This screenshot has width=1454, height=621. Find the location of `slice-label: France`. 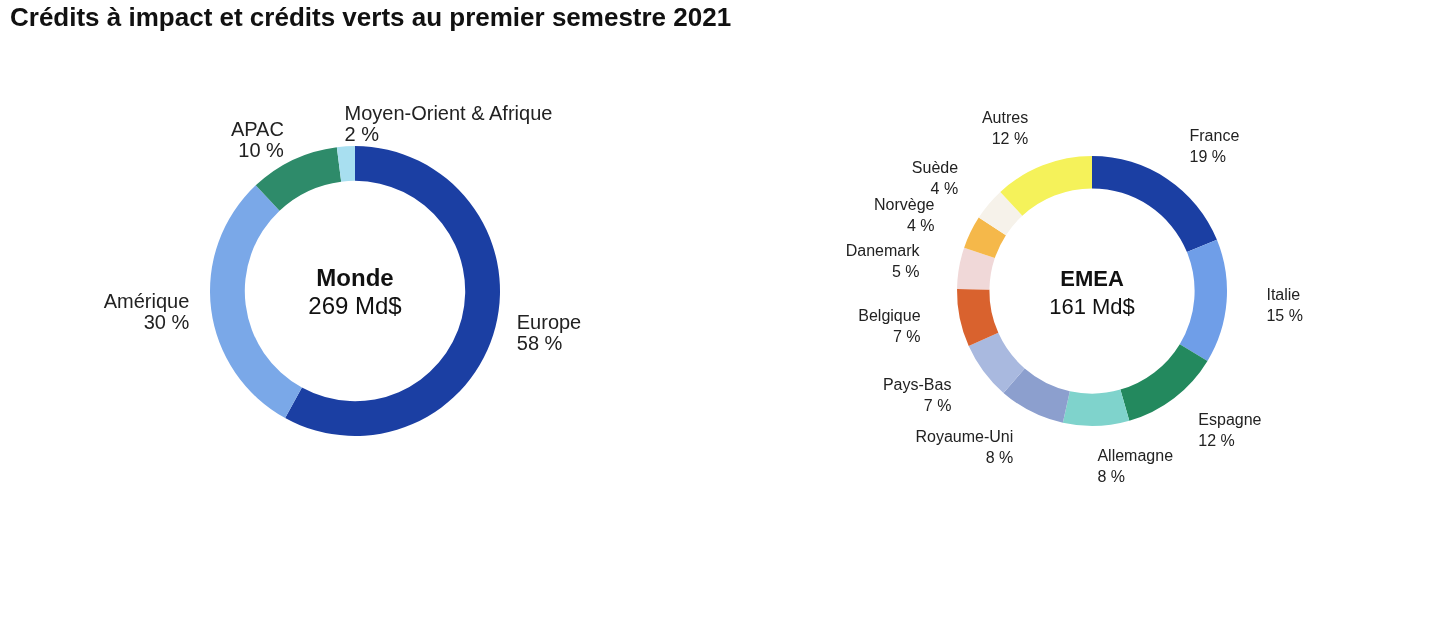

slice-label: France is located at coordinates (1214, 135).